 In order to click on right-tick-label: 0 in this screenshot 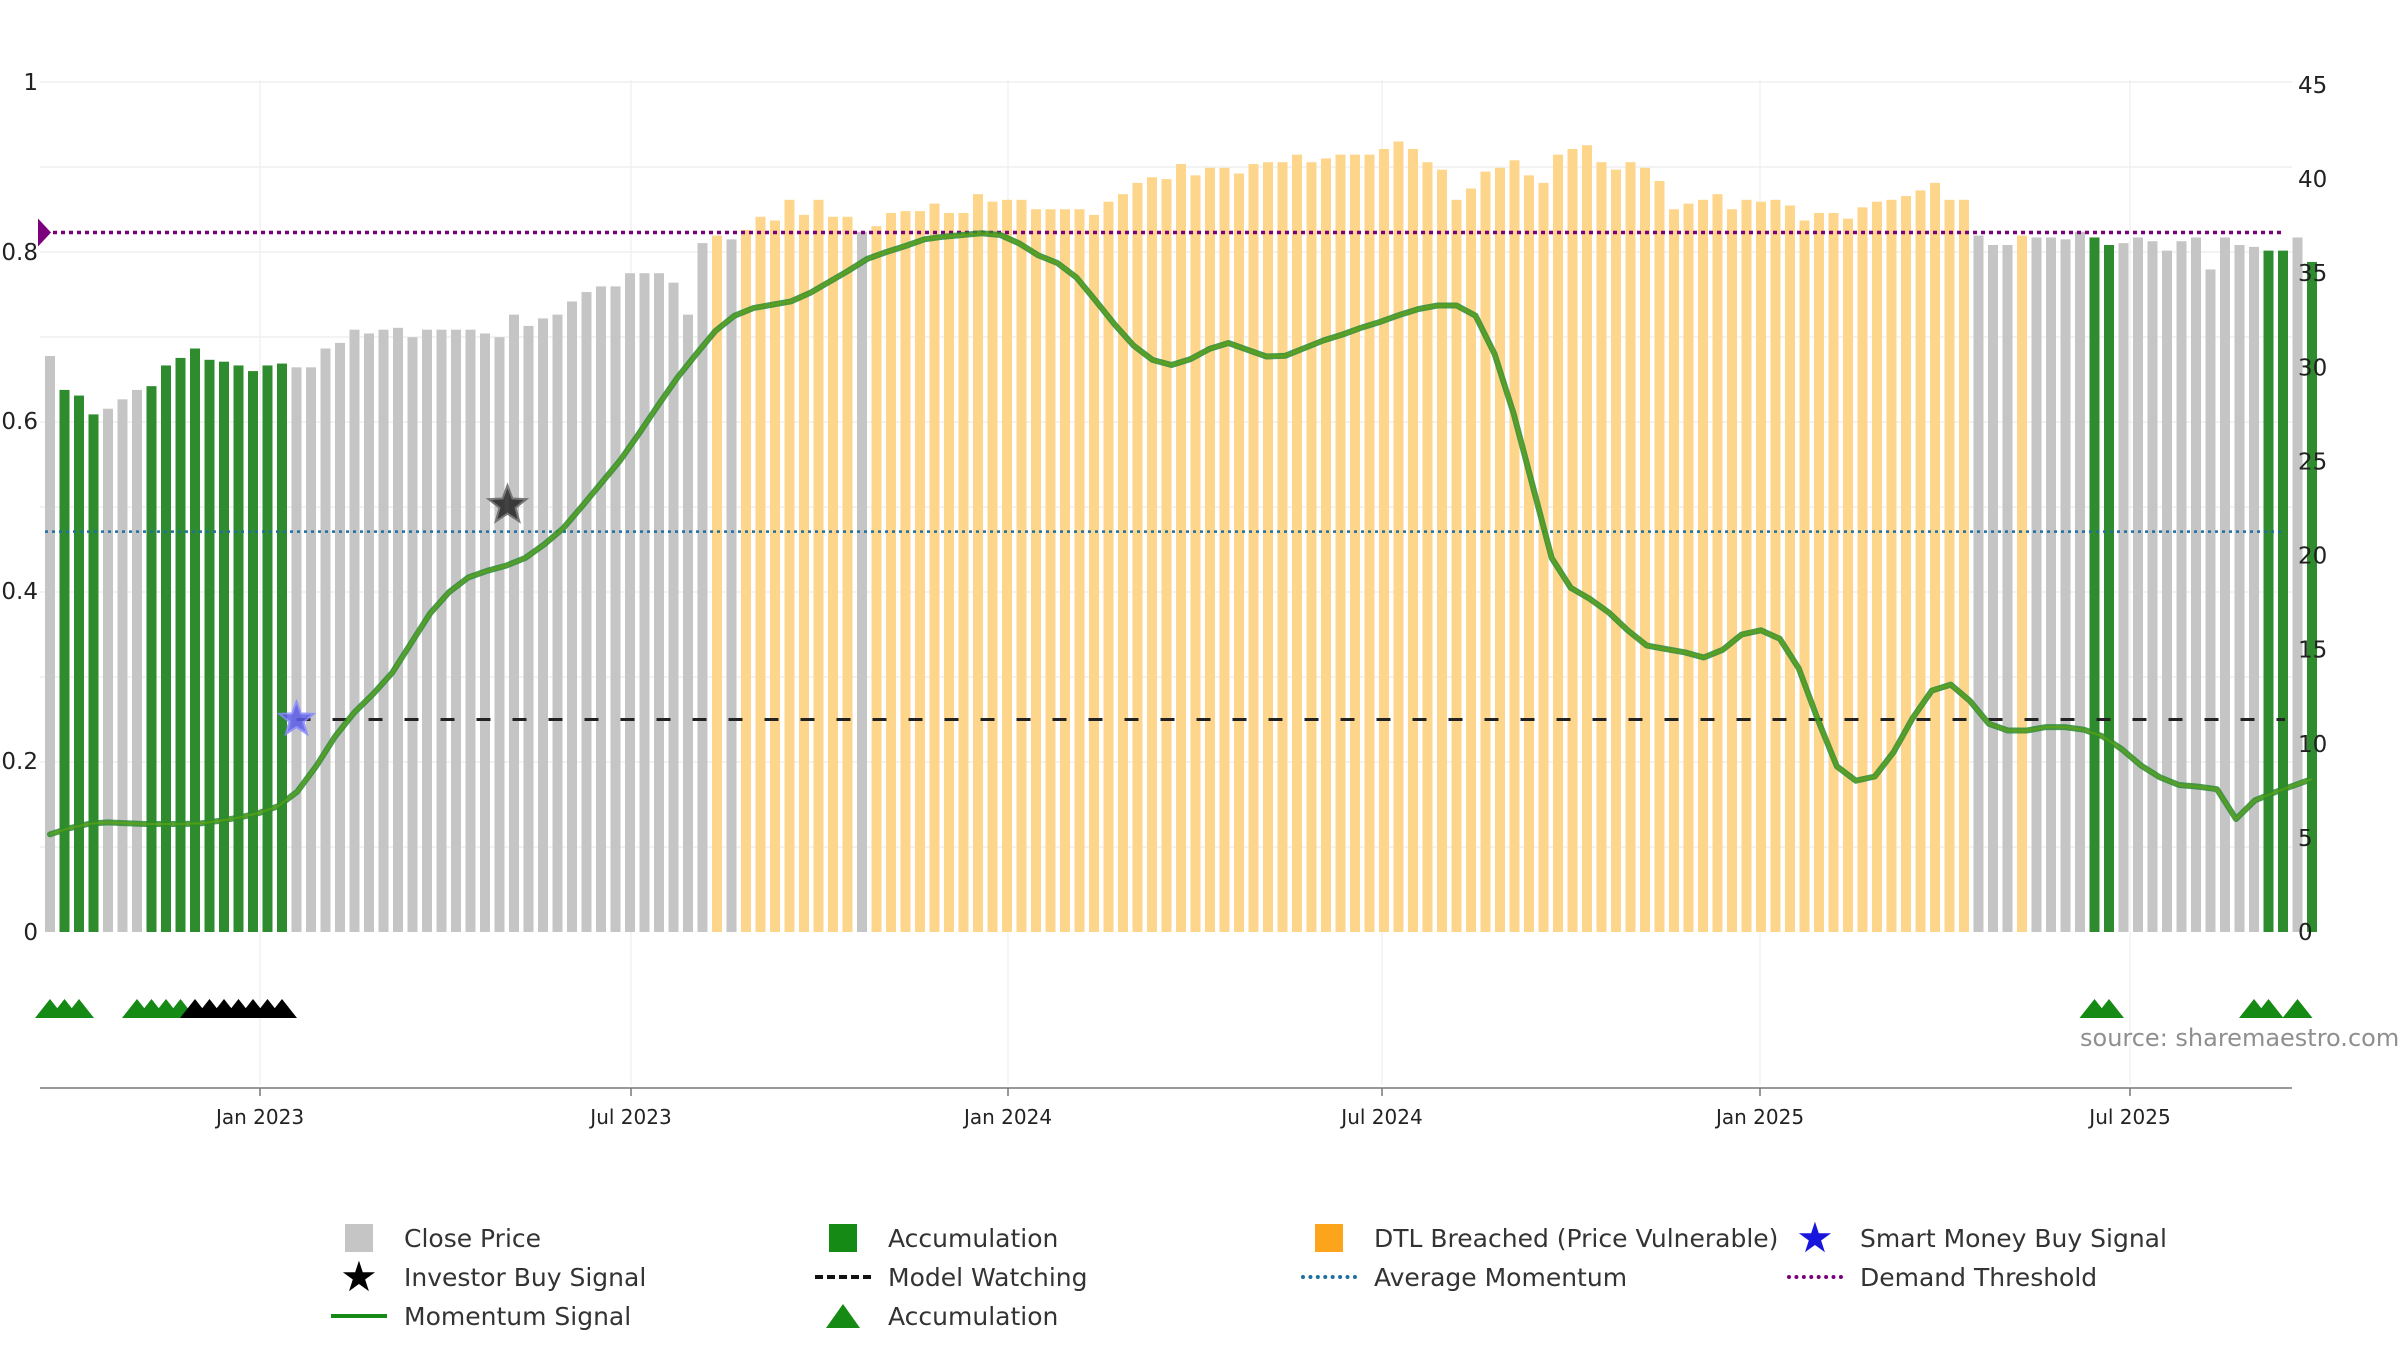, I will do `click(2305, 933)`.